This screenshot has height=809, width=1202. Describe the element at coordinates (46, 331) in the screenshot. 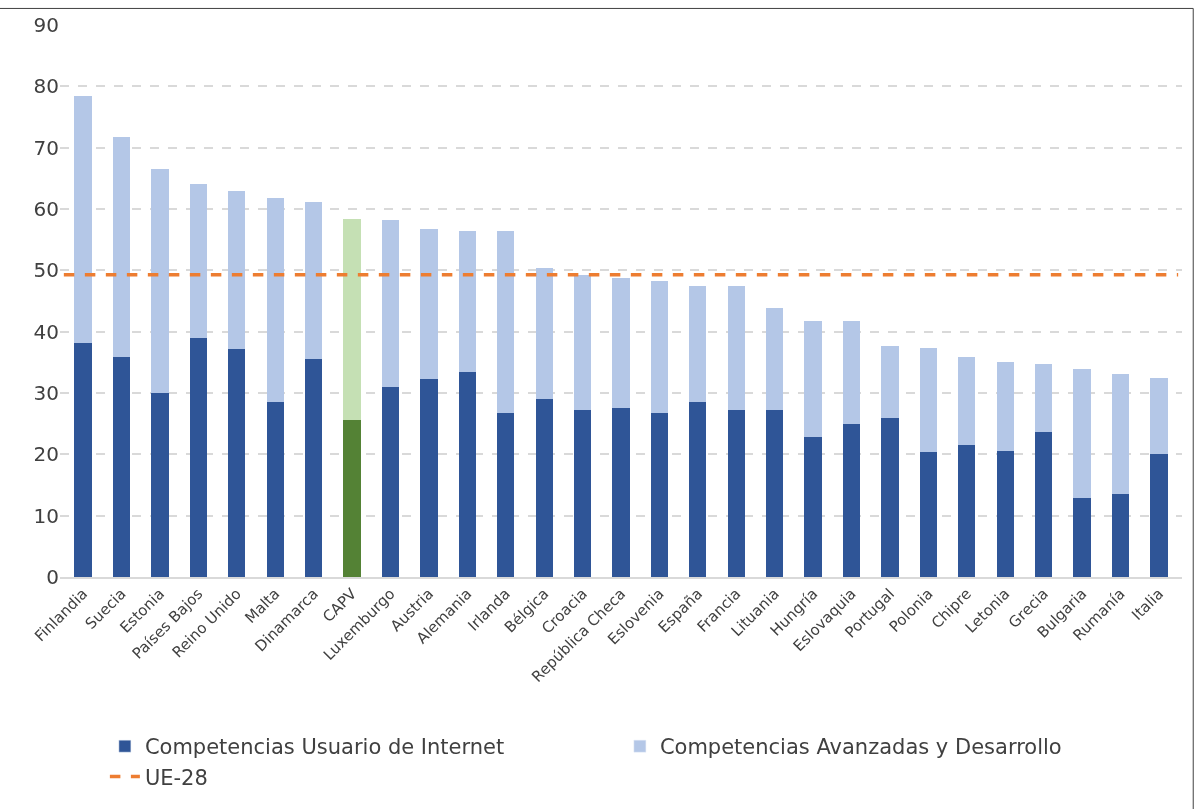

I see `y-tick-label: 40` at that location.